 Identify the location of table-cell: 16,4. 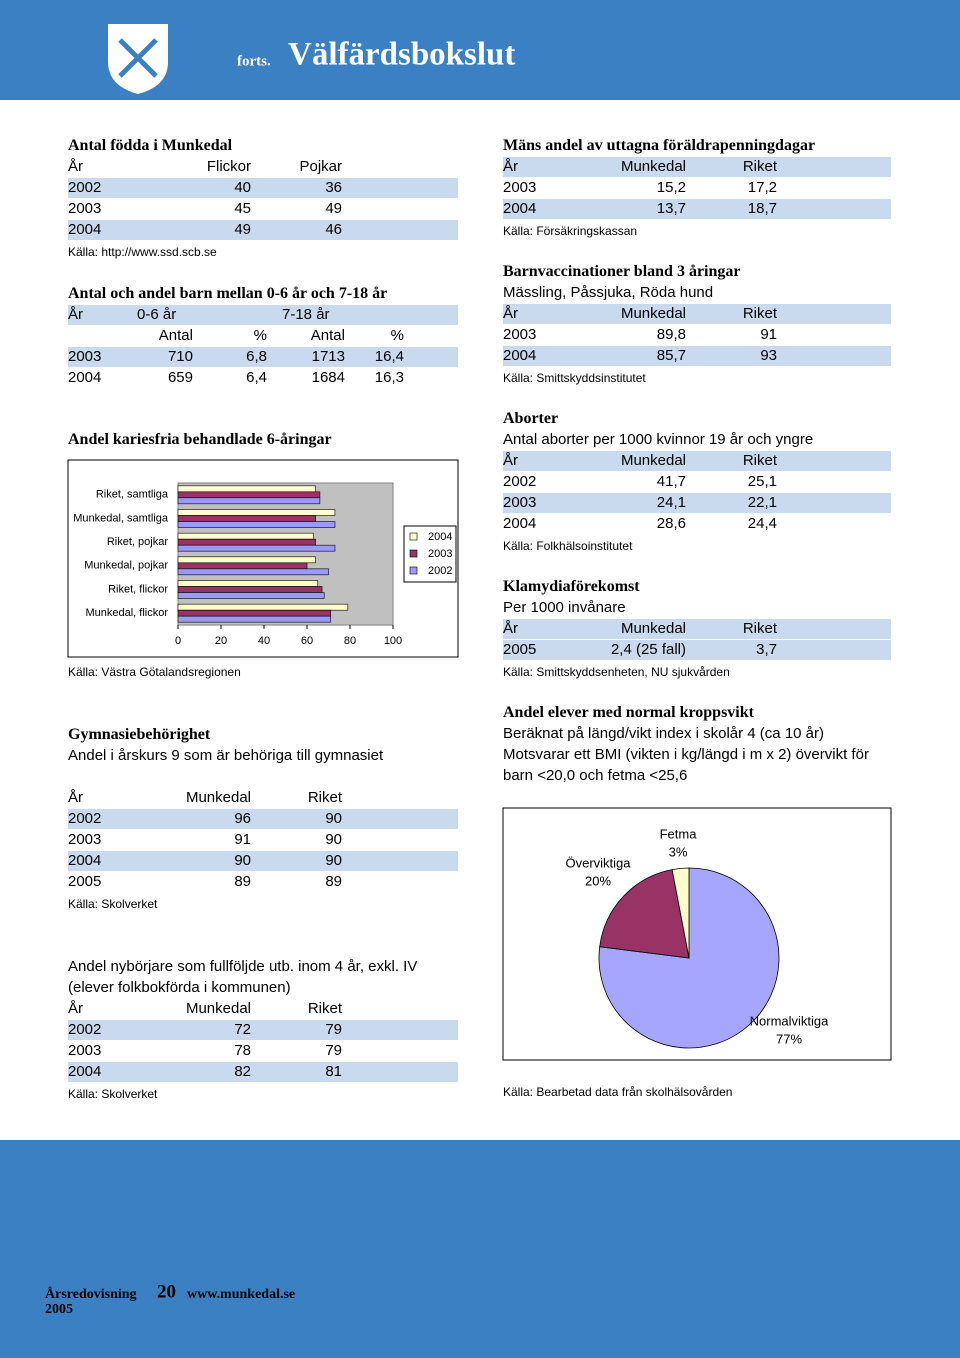
(389, 356).